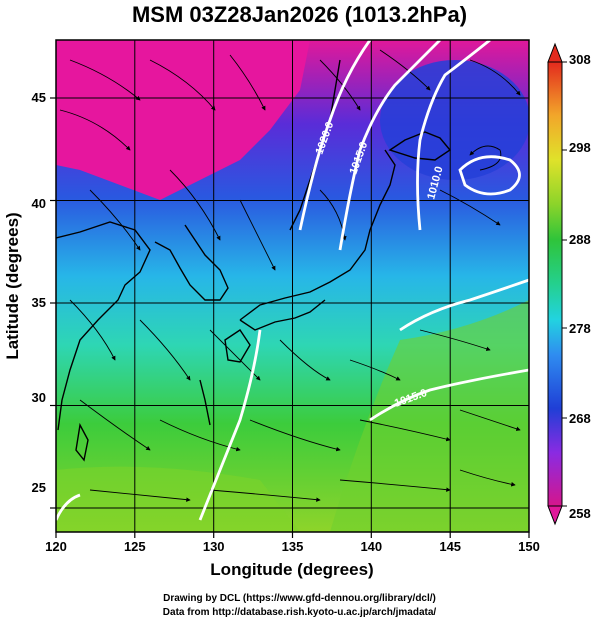 This screenshot has height=625, width=599. I want to click on x-axis-label: Longitude (degrees), so click(291, 569).